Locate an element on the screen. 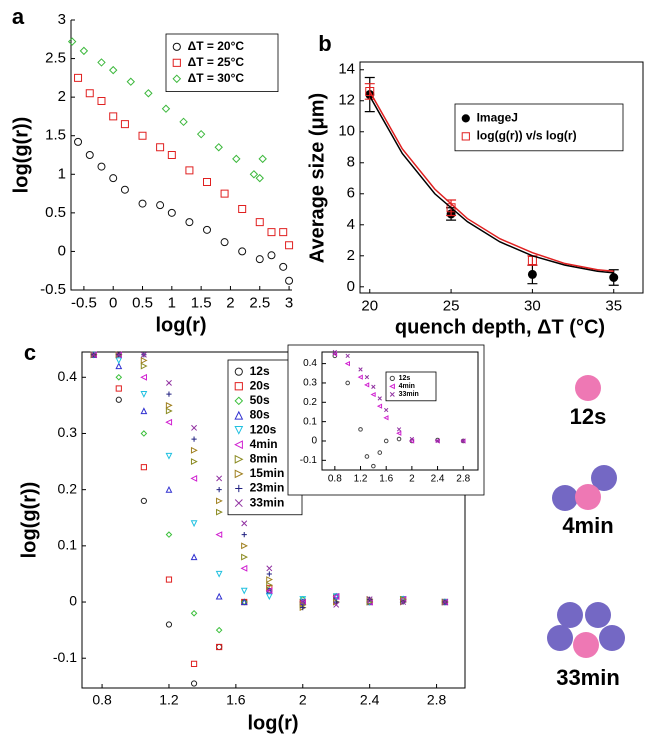 This screenshot has width=654, height=735. legend-label: 33min is located at coordinates (409, 394).